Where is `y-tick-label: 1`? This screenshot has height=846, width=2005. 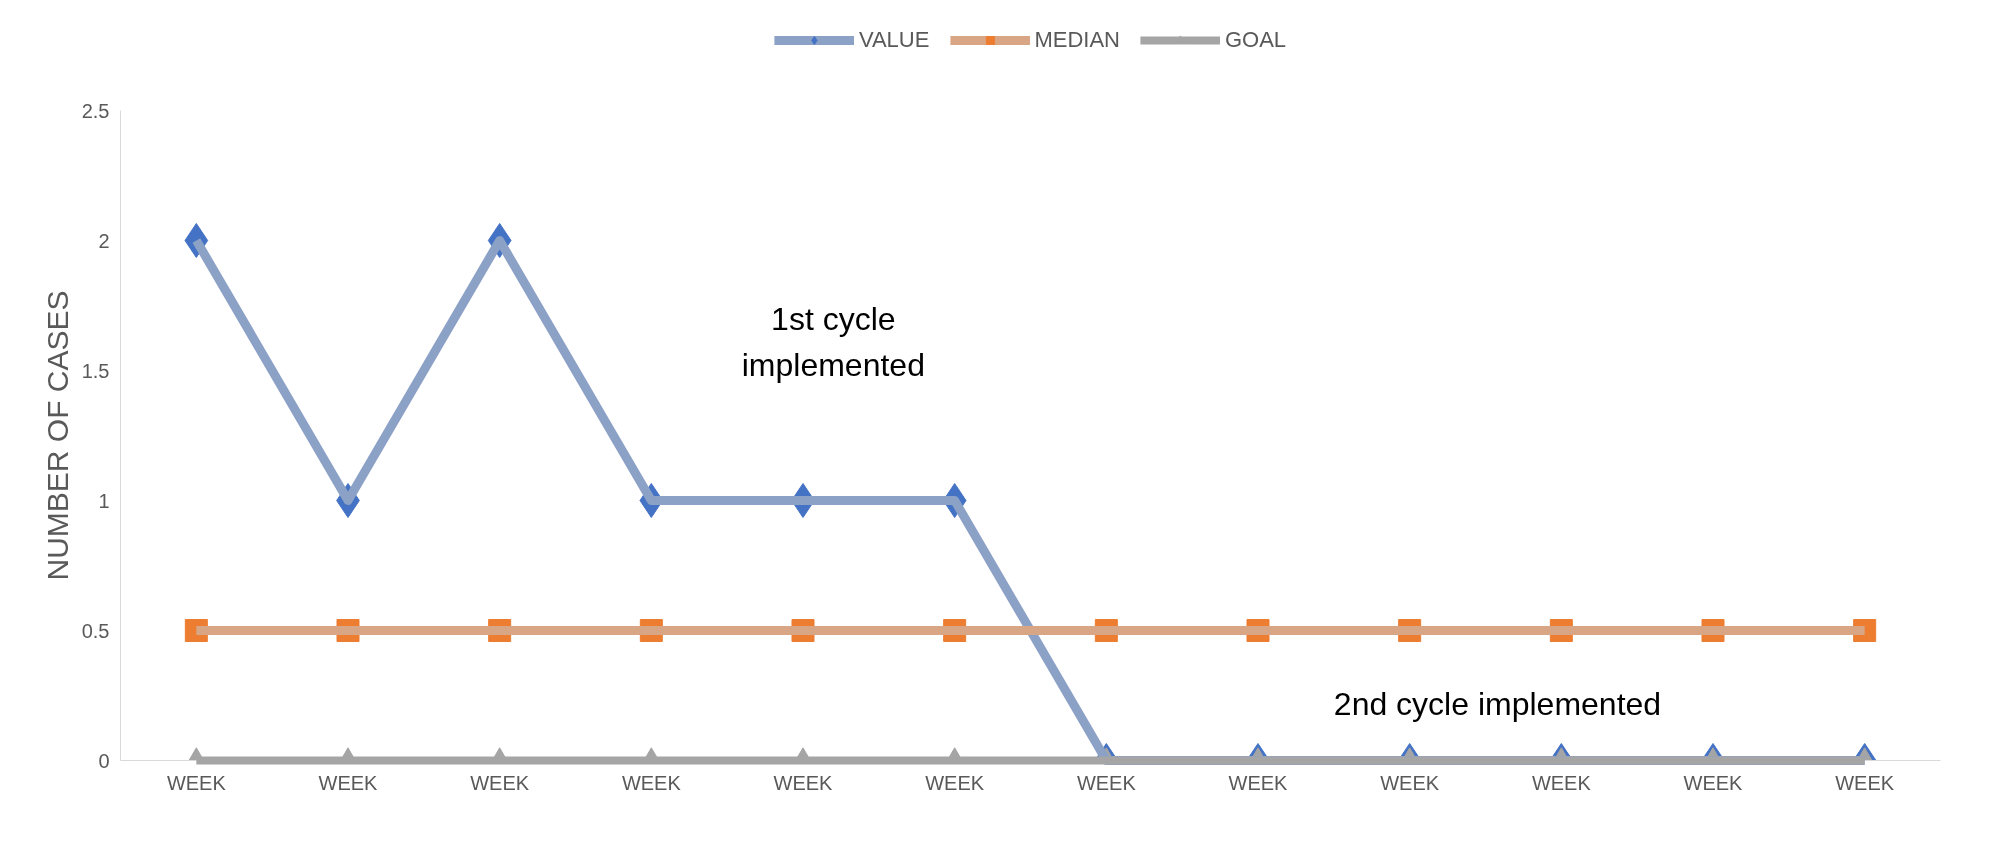
y-tick-label: 1 is located at coordinates (104, 500).